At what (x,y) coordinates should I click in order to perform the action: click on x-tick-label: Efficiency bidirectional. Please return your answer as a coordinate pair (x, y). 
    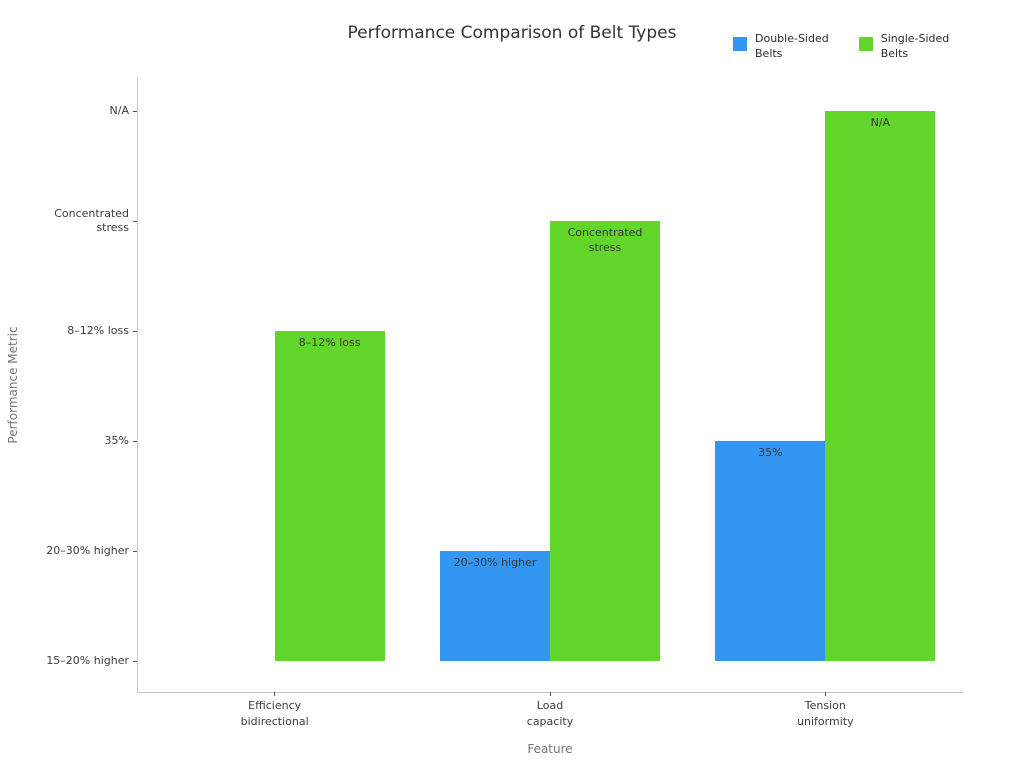
    Looking at the image, I should click on (274, 713).